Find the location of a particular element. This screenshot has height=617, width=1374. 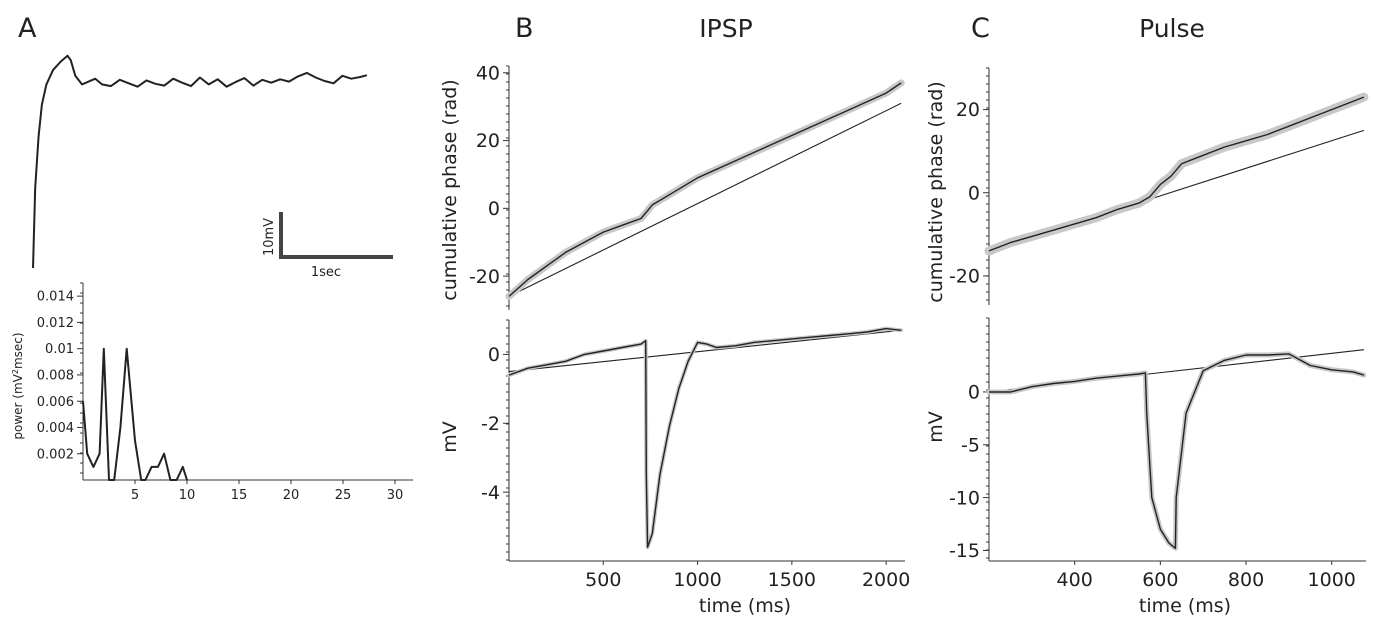

b-phase-y-tick-label: -20 is located at coordinates (484, 277).